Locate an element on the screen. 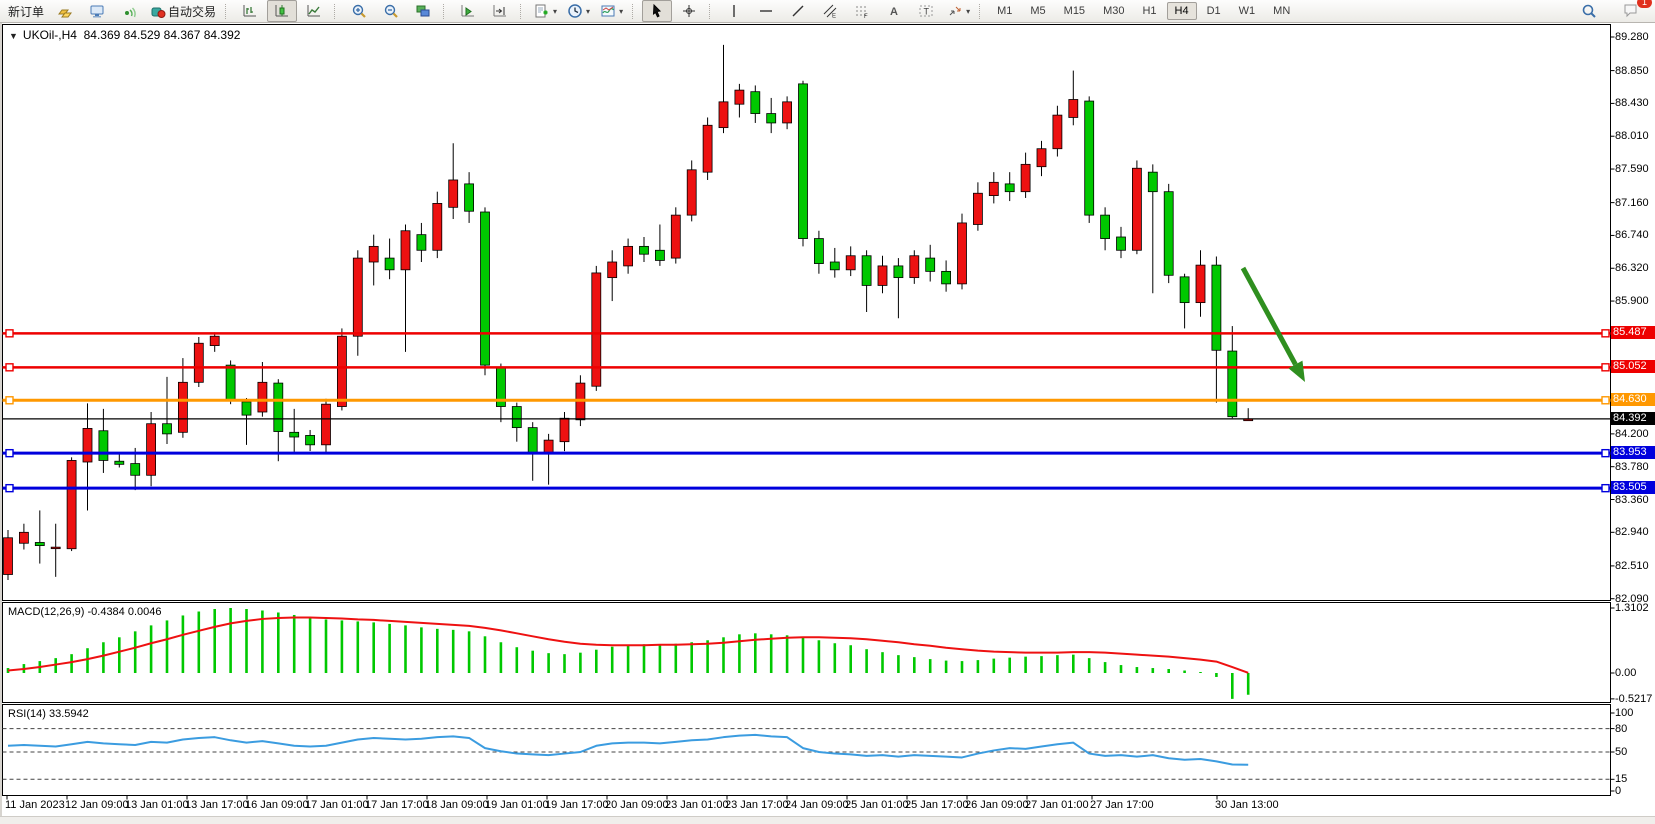 The image size is (1655, 824). timeframe-mn-button: MN is located at coordinates (1282, 11).